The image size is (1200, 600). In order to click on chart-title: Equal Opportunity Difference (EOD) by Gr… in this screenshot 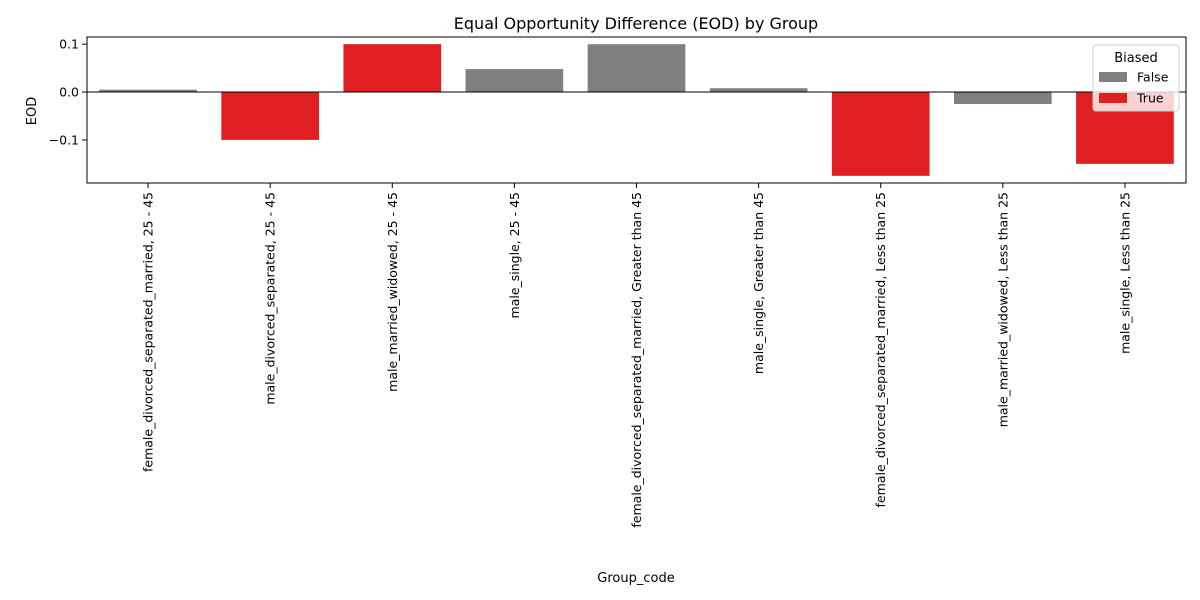, I will do `click(636, 23)`.